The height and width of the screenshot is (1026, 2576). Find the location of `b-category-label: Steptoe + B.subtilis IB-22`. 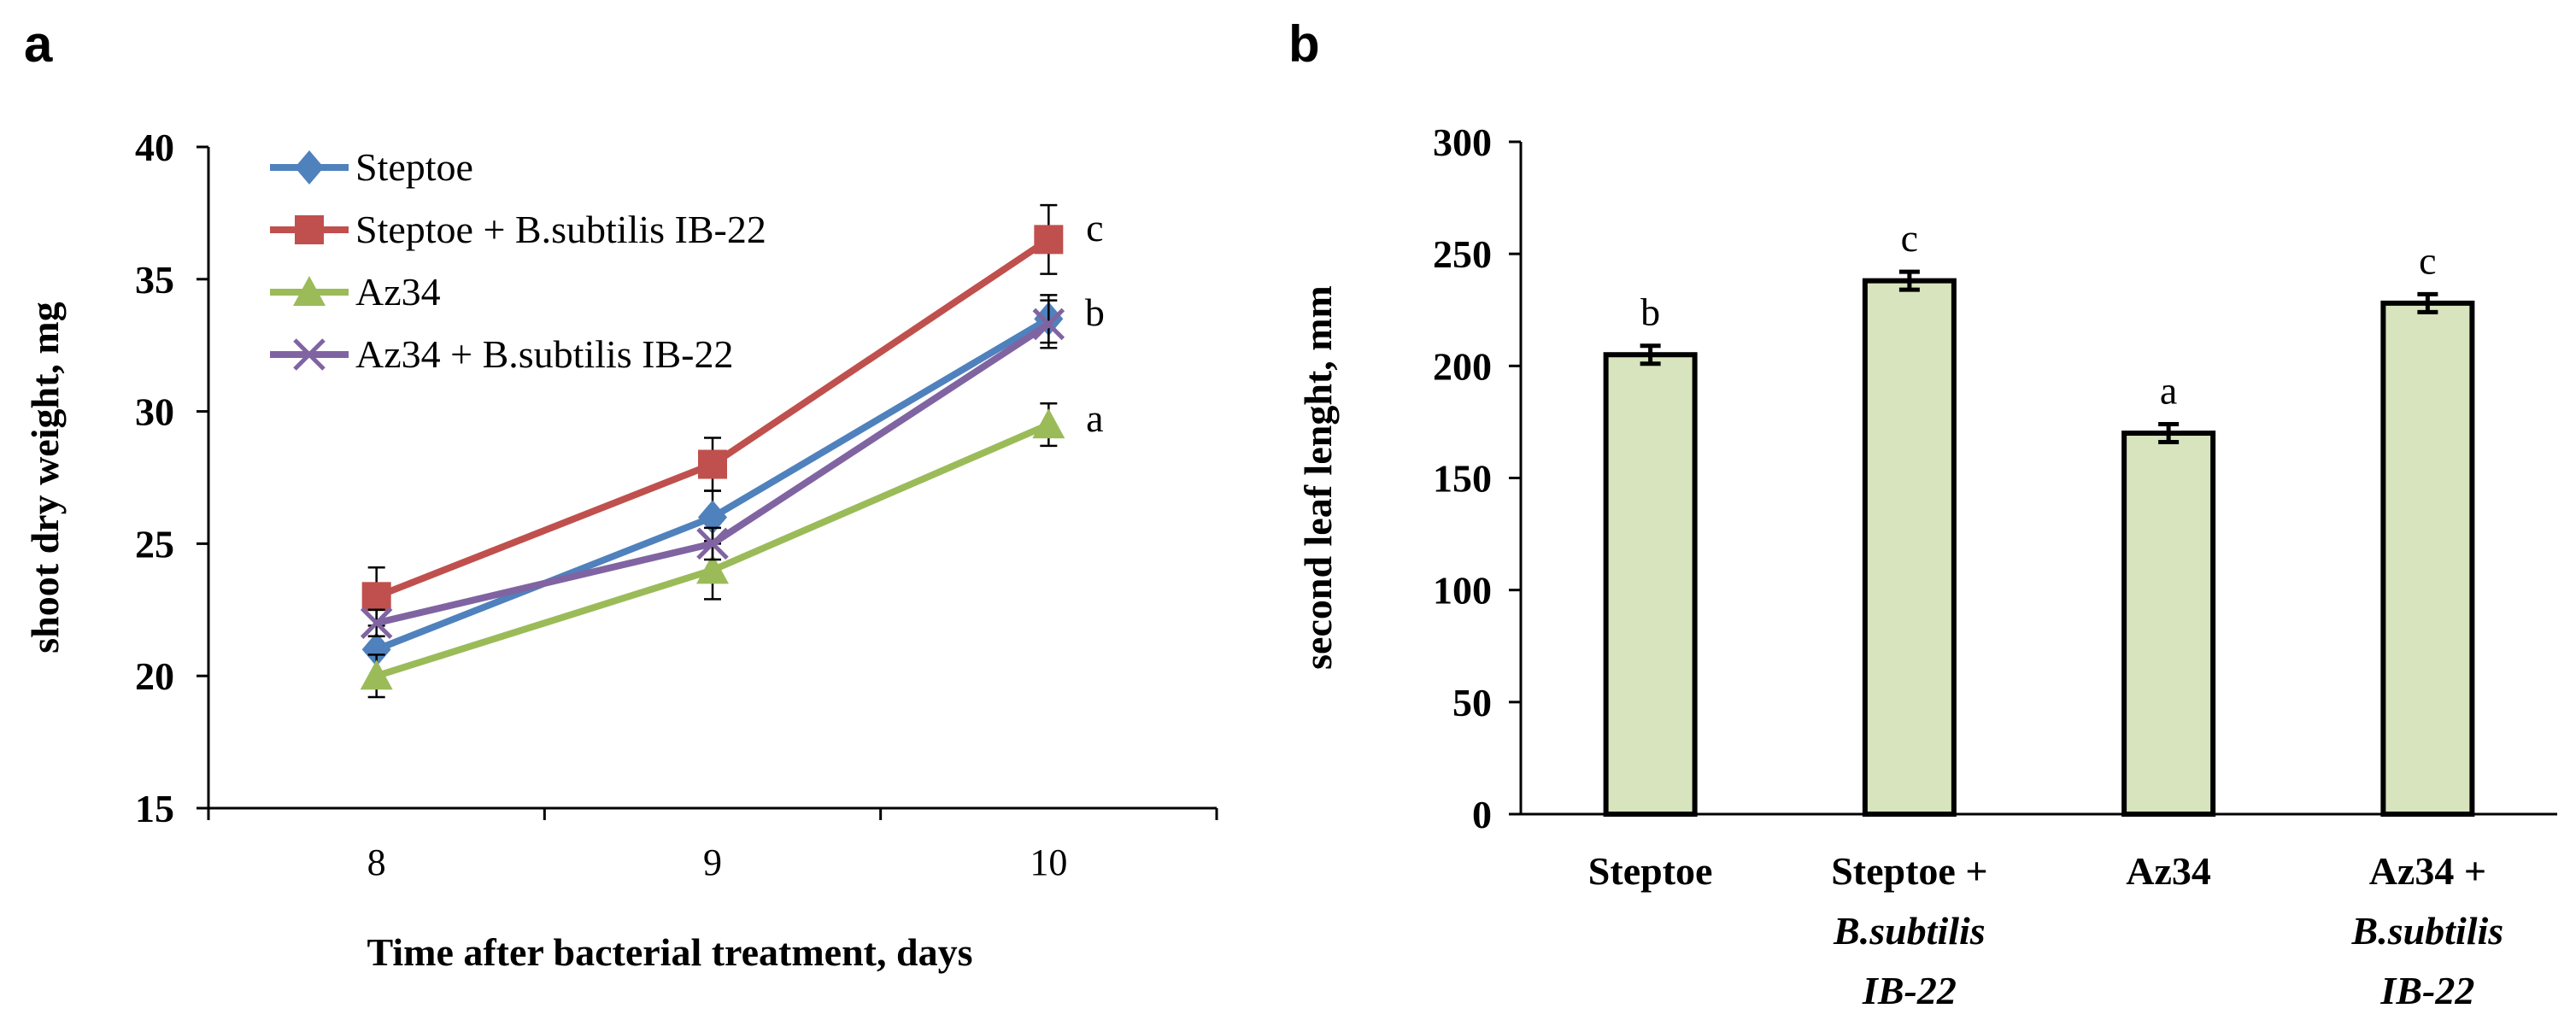

b-category-label: Steptoe + B.subtilis IB-22 is located at coordinates (1909, 930).